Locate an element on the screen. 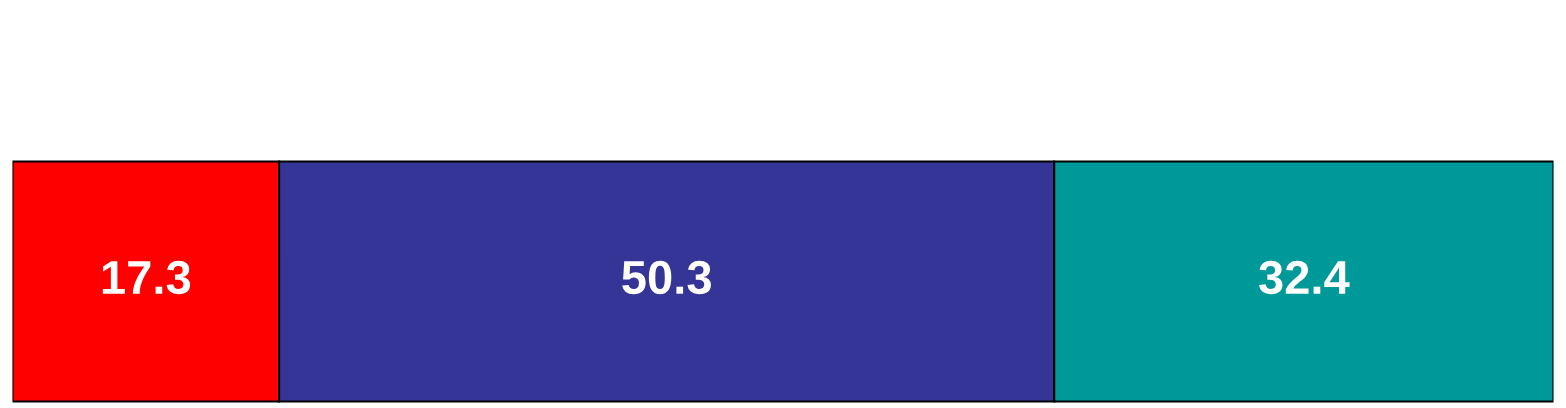 Image resolution: width=1566 pixels, height=408 pixels. data-label: 17.3 is located at coordinates (146, 277).